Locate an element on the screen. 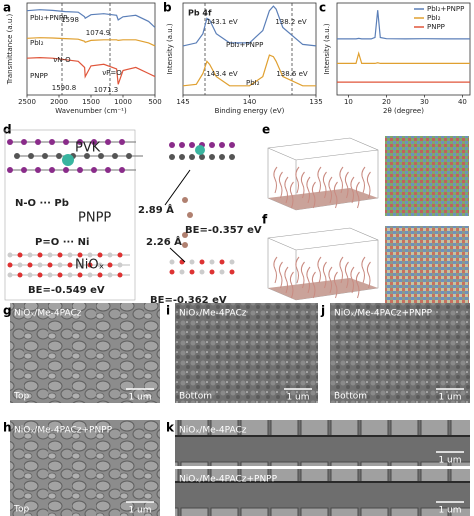  annotation: νN-O is located at coordinates (62, 60).